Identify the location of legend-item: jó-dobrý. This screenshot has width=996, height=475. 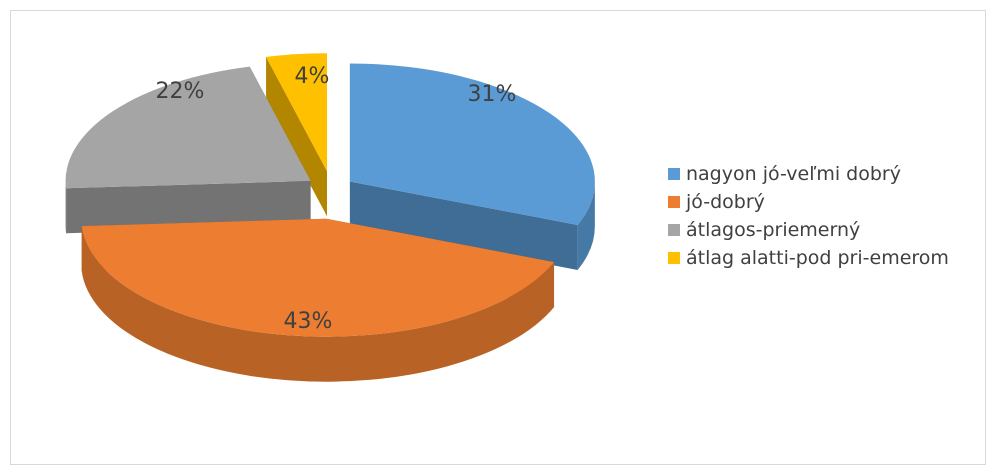
(817, 202).